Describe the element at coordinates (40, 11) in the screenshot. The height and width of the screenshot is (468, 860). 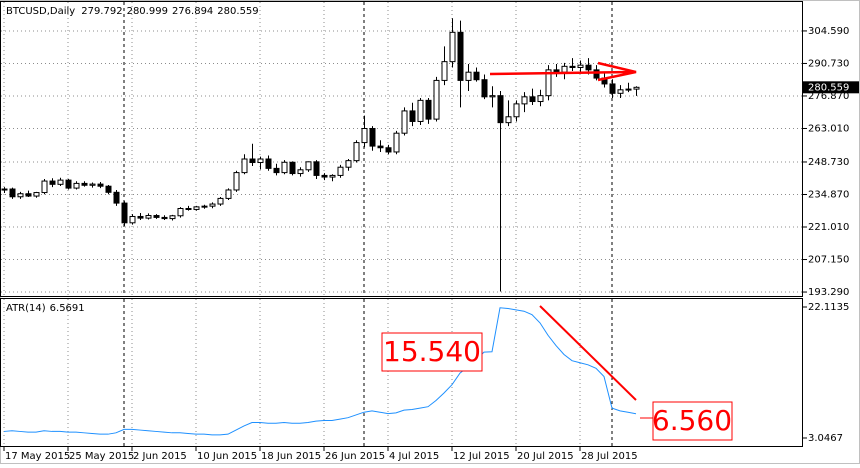
I see `symbol: BTCUSD,Daily` at that location.